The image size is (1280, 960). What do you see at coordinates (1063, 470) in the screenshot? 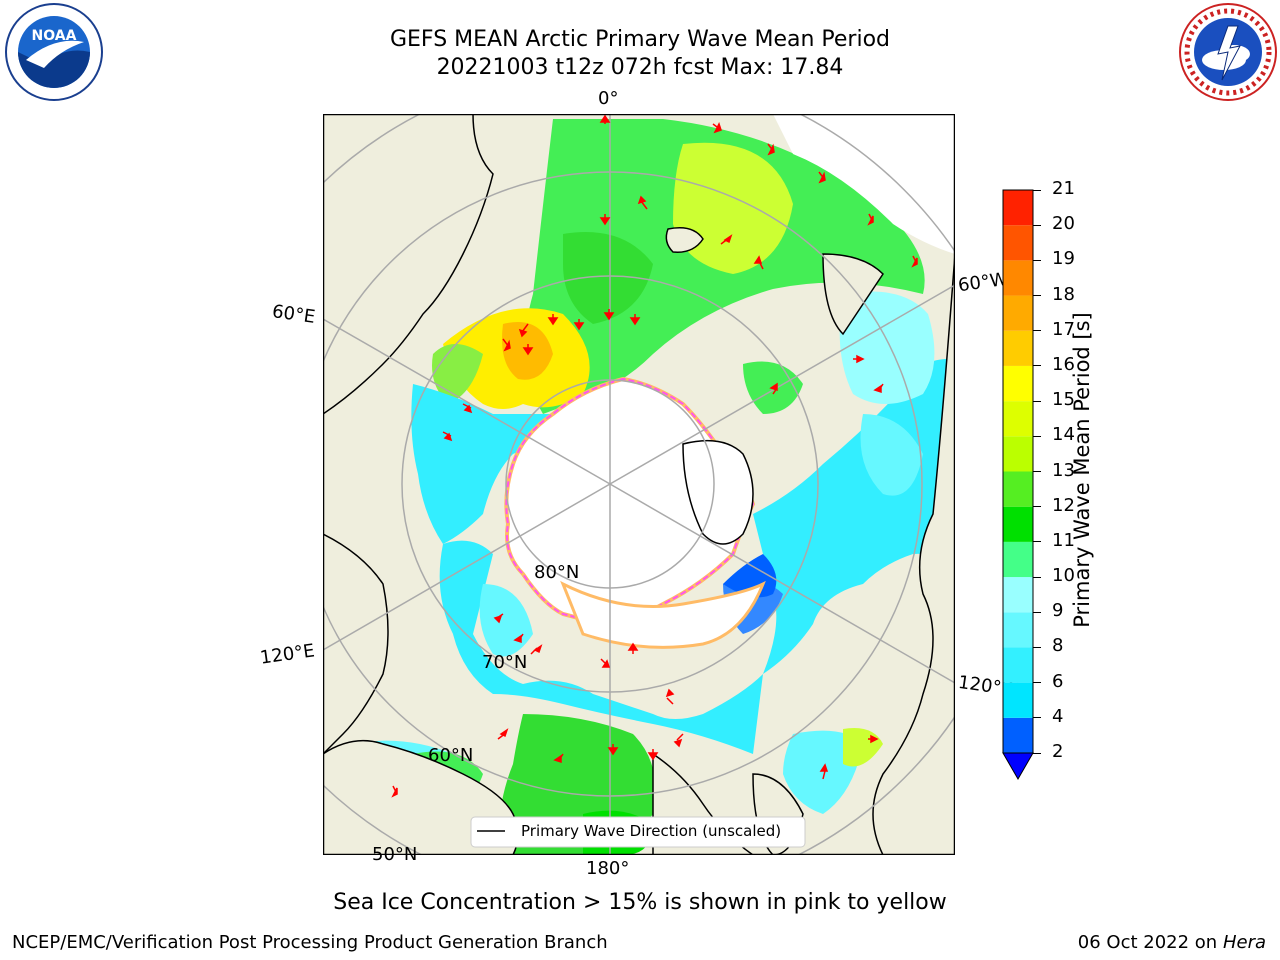
I see `colorbar-tick-label: 13` at bounding box center [1063, 470].